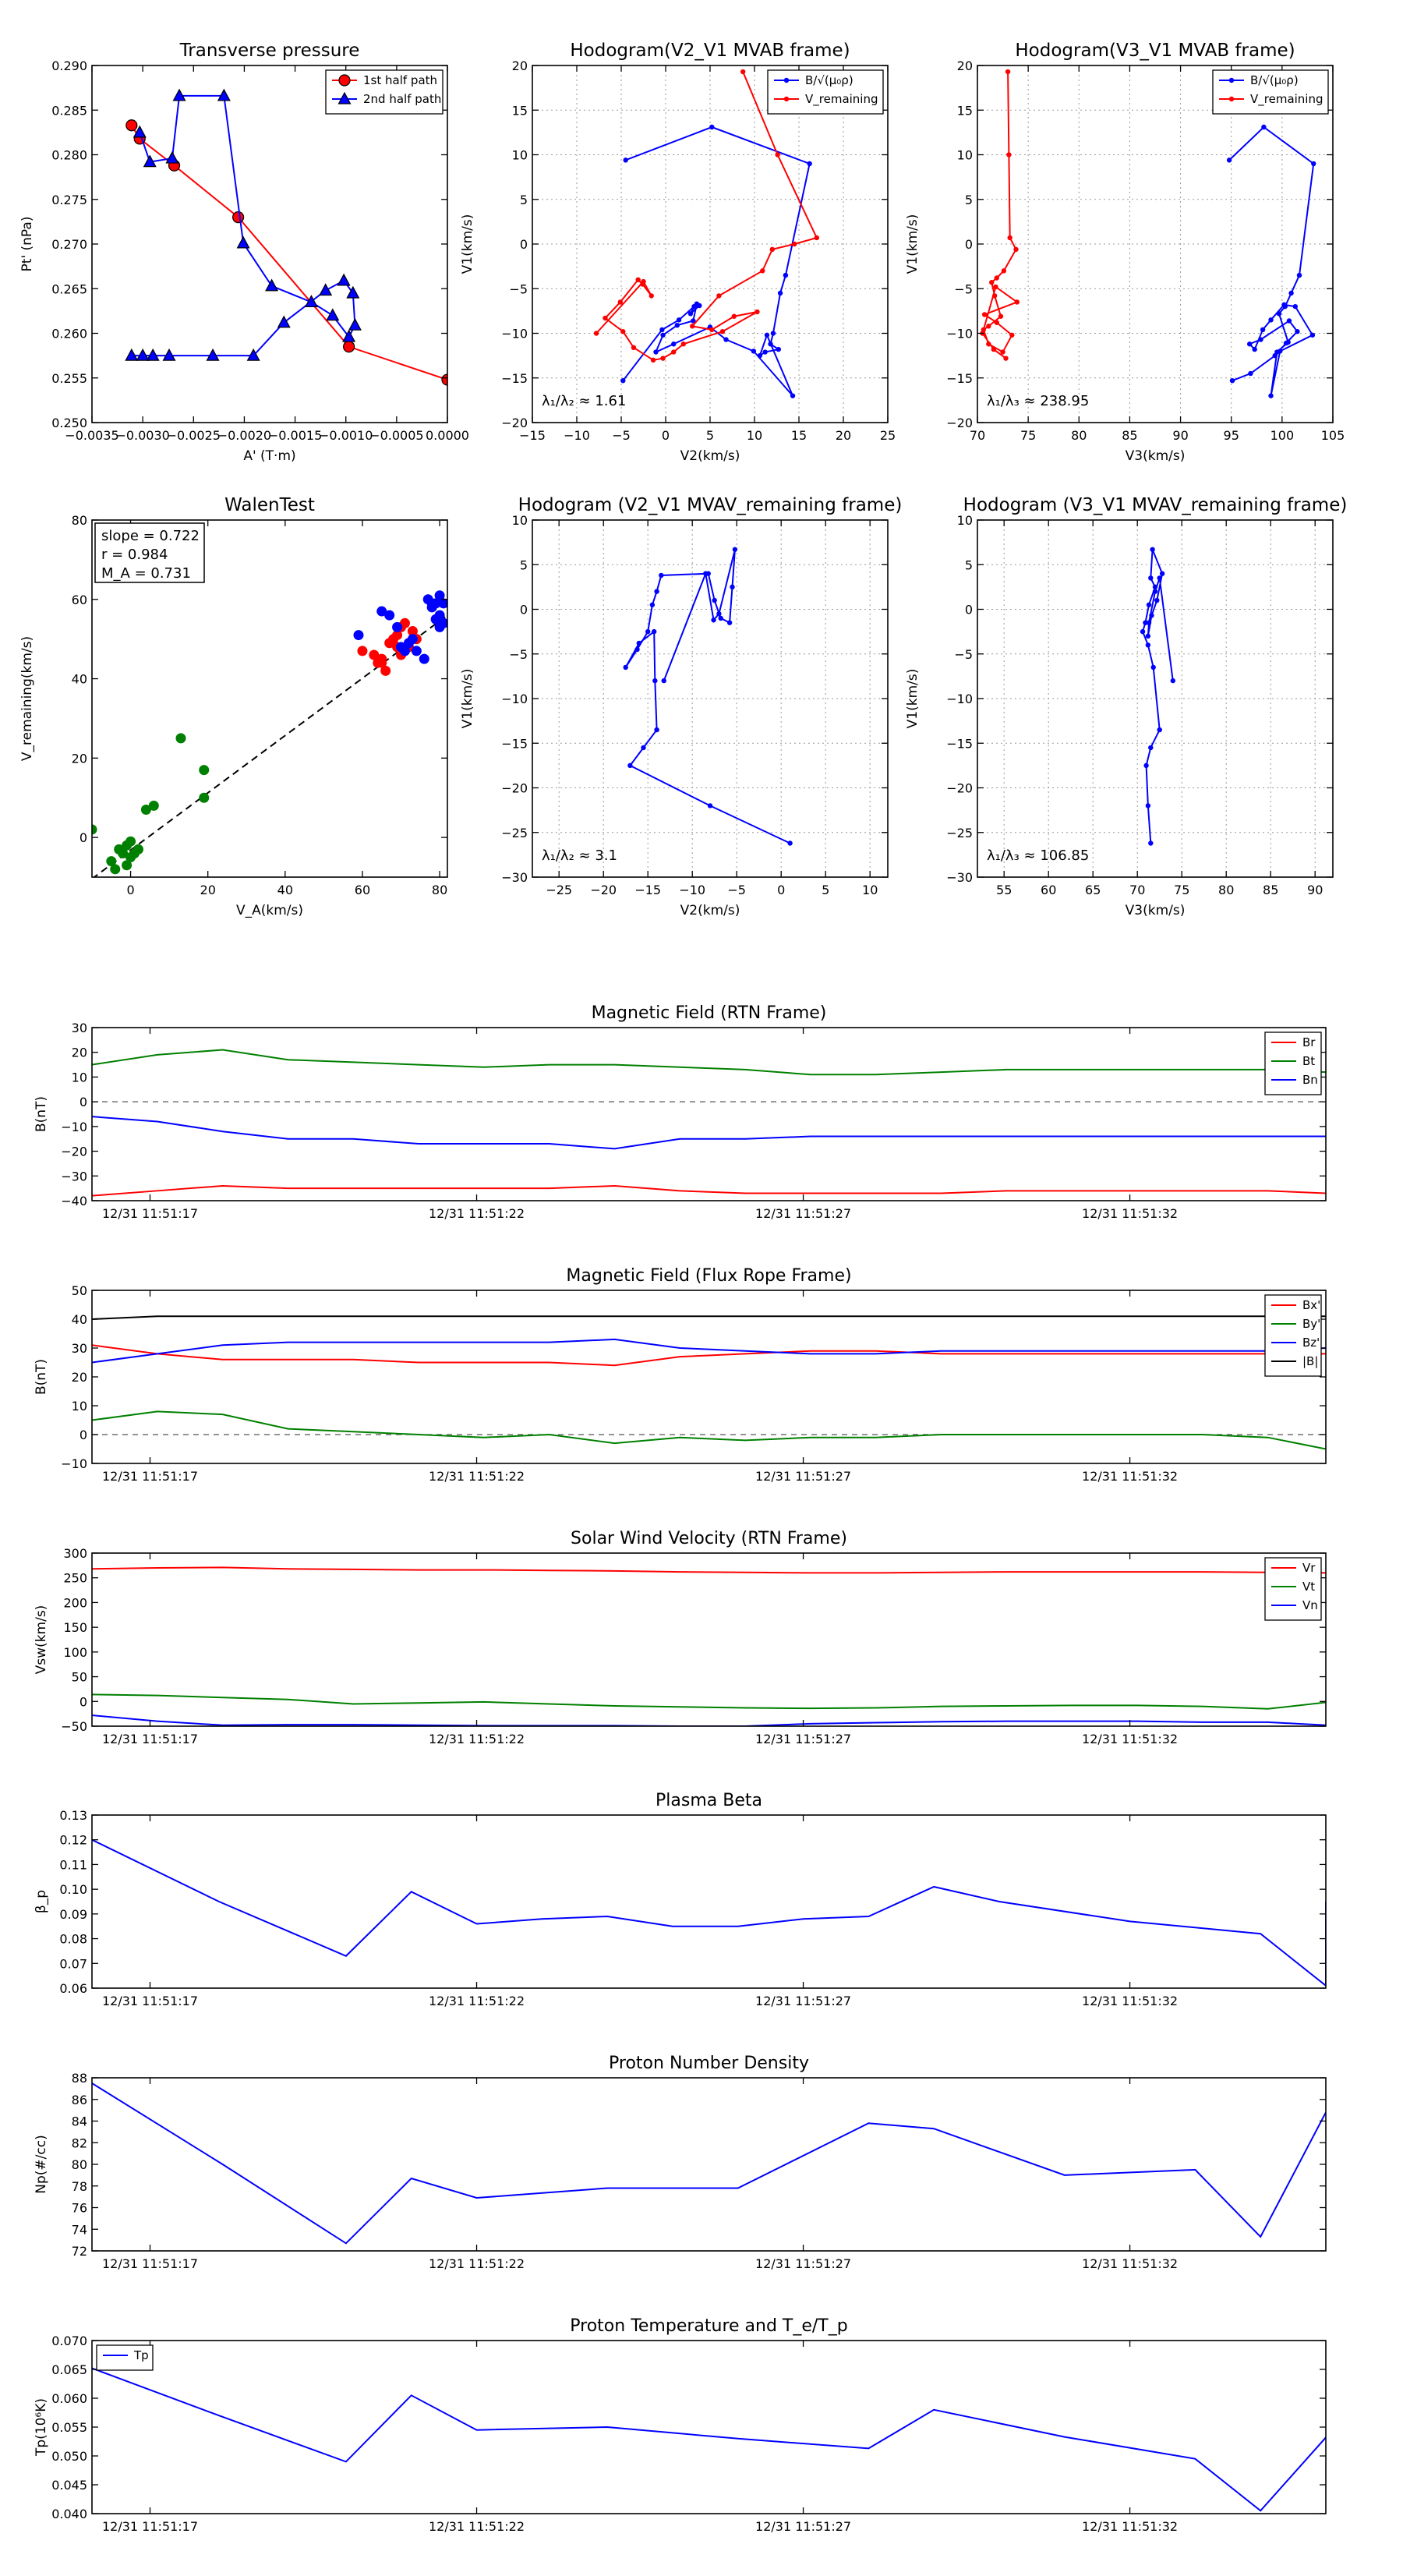 Image resolution: width=1403 pixels, height=2576 pixels. What do you see at coordinates (41, 1901) in the screenshot?
I see `y-axis-label: β_p` at bounding box center [41, 1901].